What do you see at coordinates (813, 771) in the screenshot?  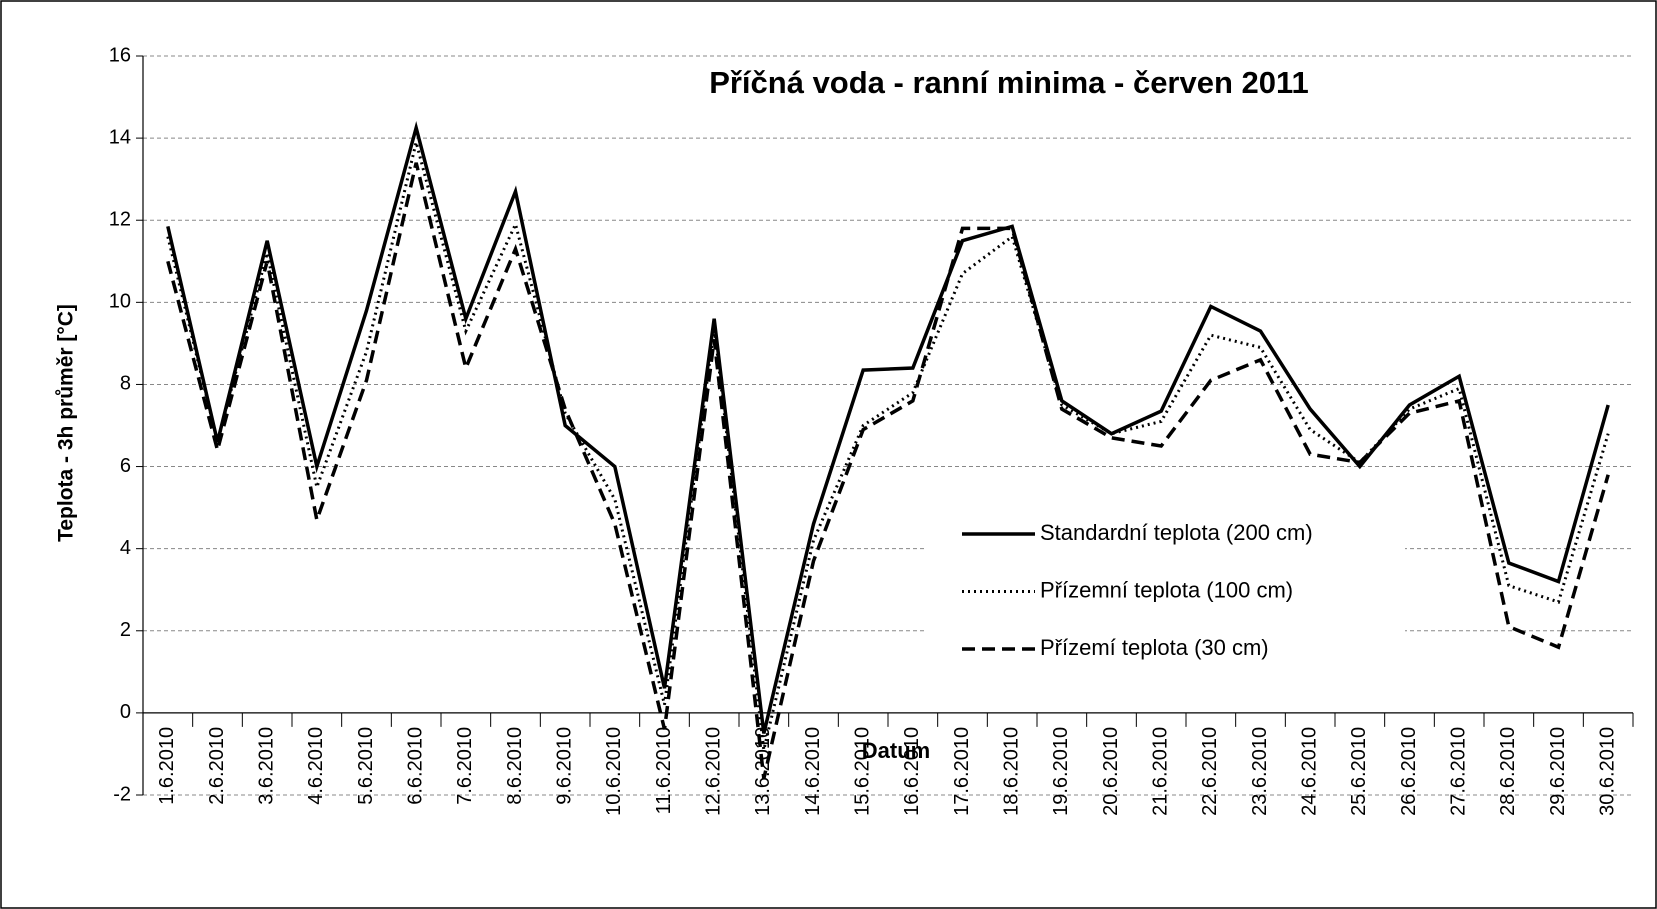 I see `x-tick-label: 14.6.2010` at bounding box center [813, 771].